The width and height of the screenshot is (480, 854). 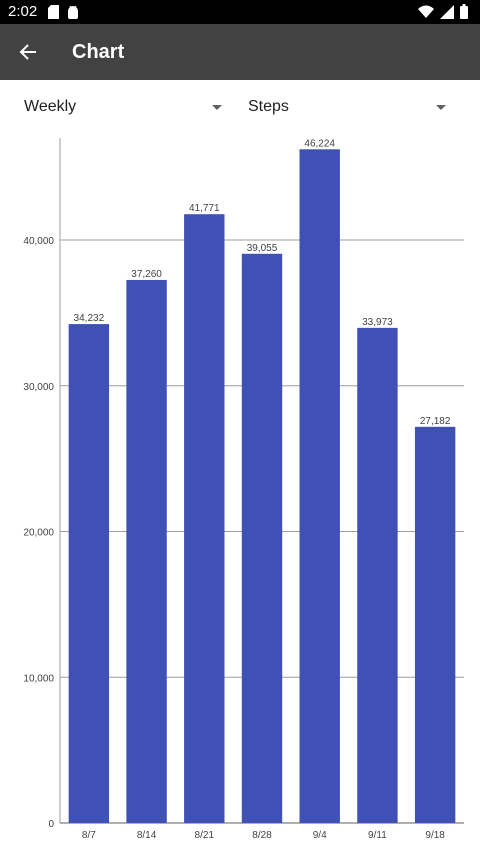 What do you see at coordinates (262, 248) in the screenshot?
I see `bar-value-label: 39,055` at bounding box center [262, 248].